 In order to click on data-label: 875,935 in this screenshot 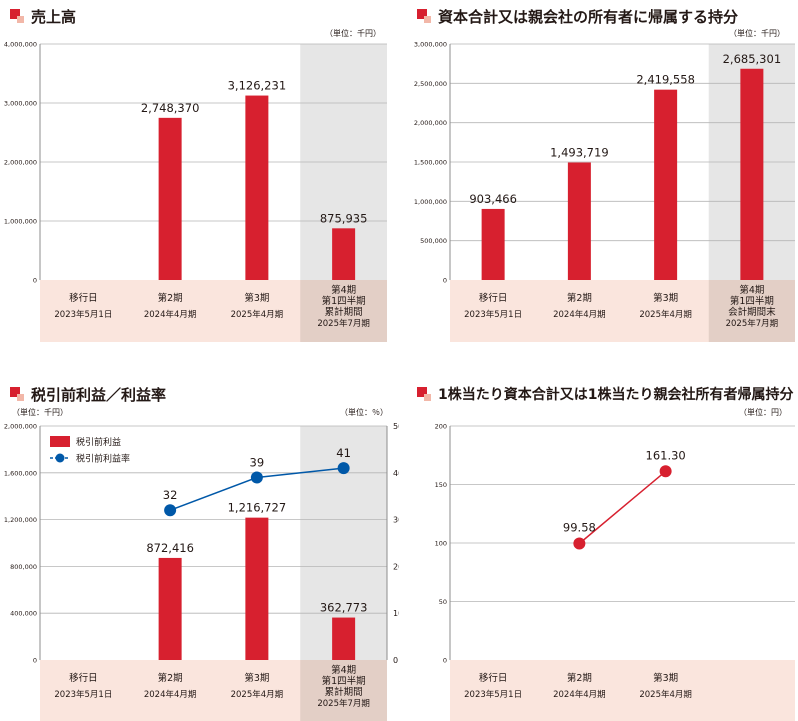, I will do `click(344, 218)`.